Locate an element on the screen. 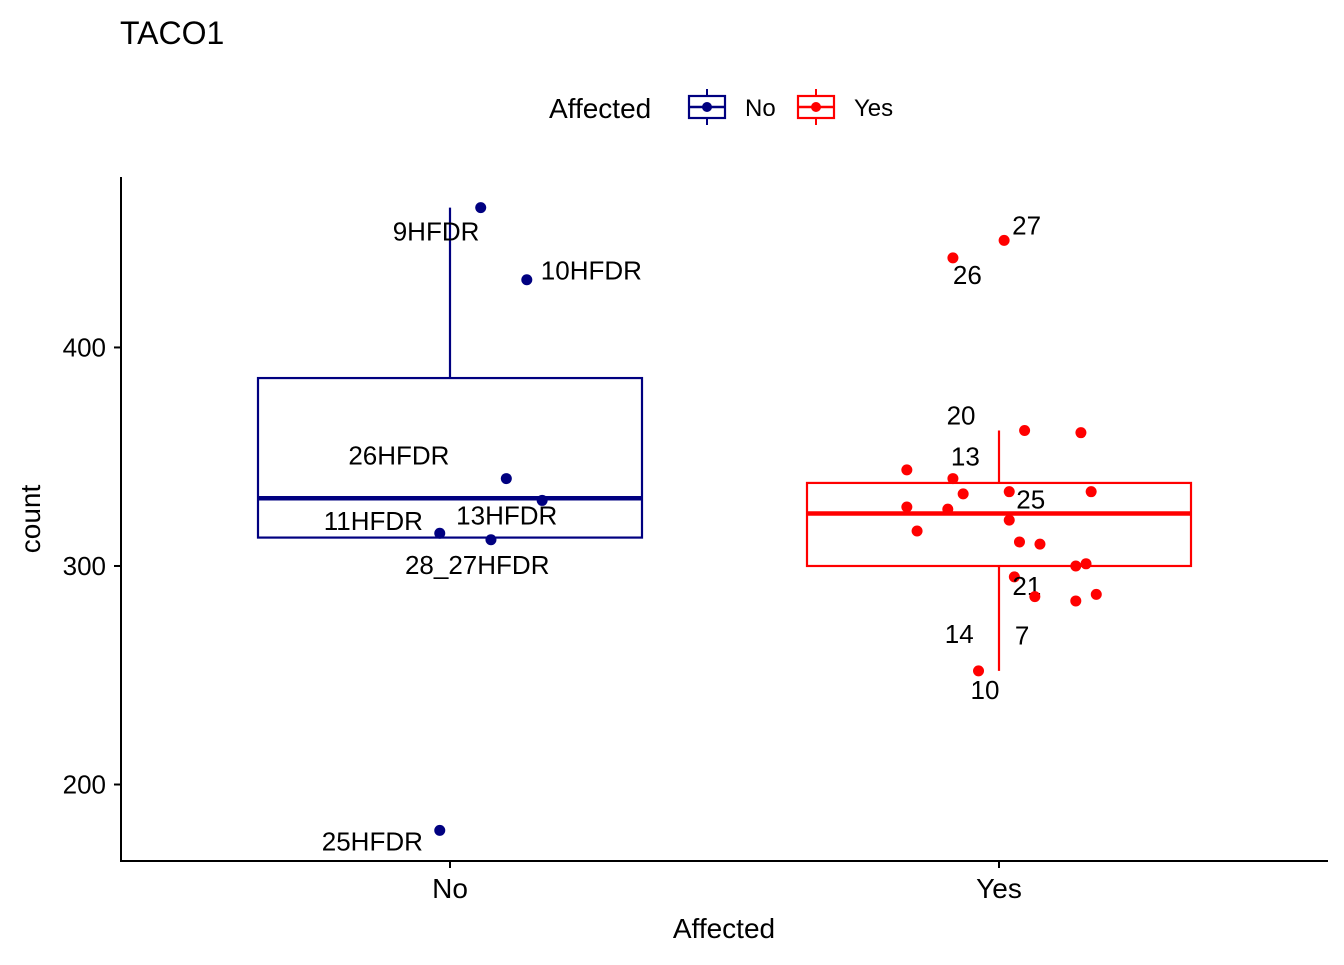 This screenshot has height=965, width=1344. x-axis-label: Affected is located at coordinates (724, 928).